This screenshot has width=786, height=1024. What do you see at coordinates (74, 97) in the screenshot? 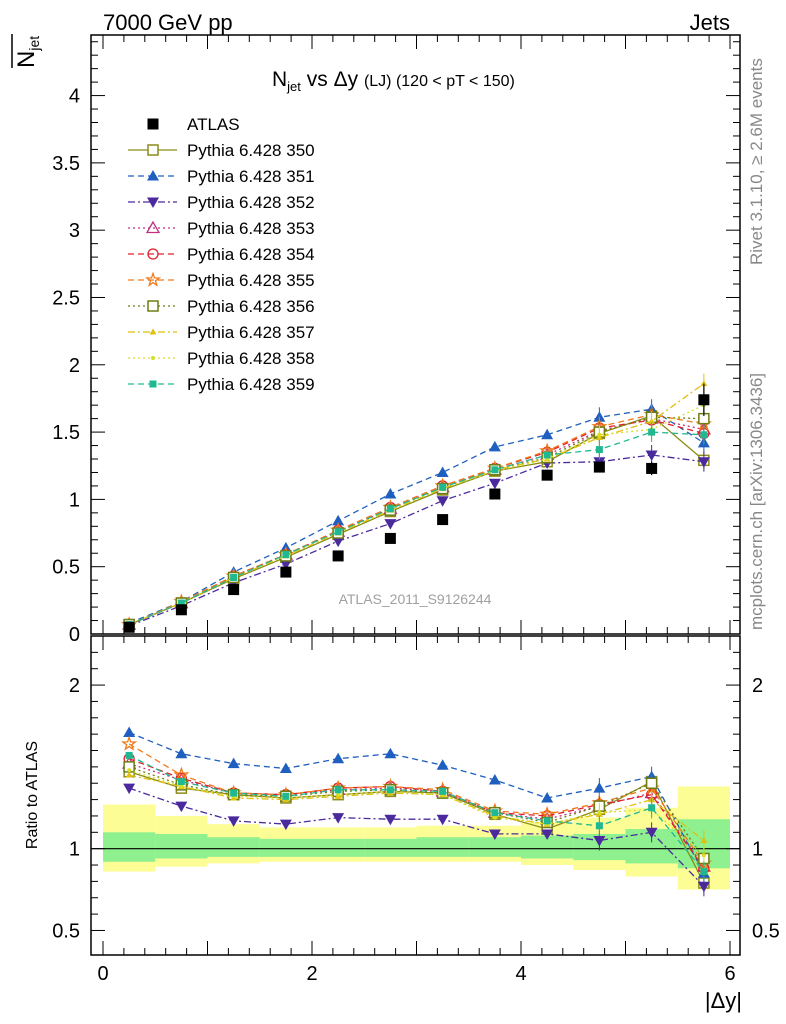
I see `upper-y-tick-label: 4` at bounding box center [74, 97].